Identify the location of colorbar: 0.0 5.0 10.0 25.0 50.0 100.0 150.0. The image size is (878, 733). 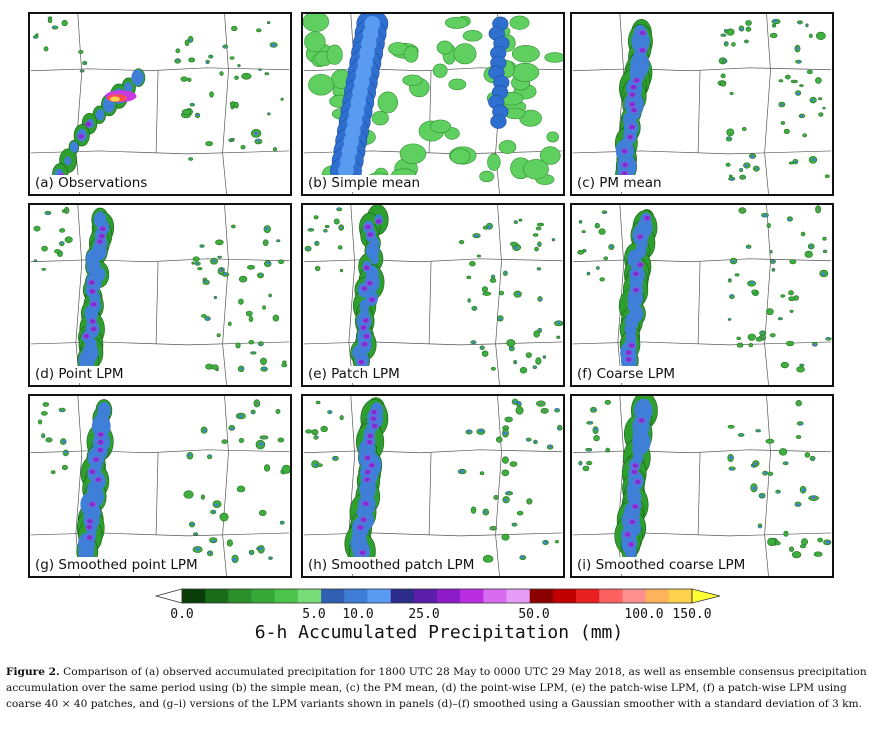
(438, 607).